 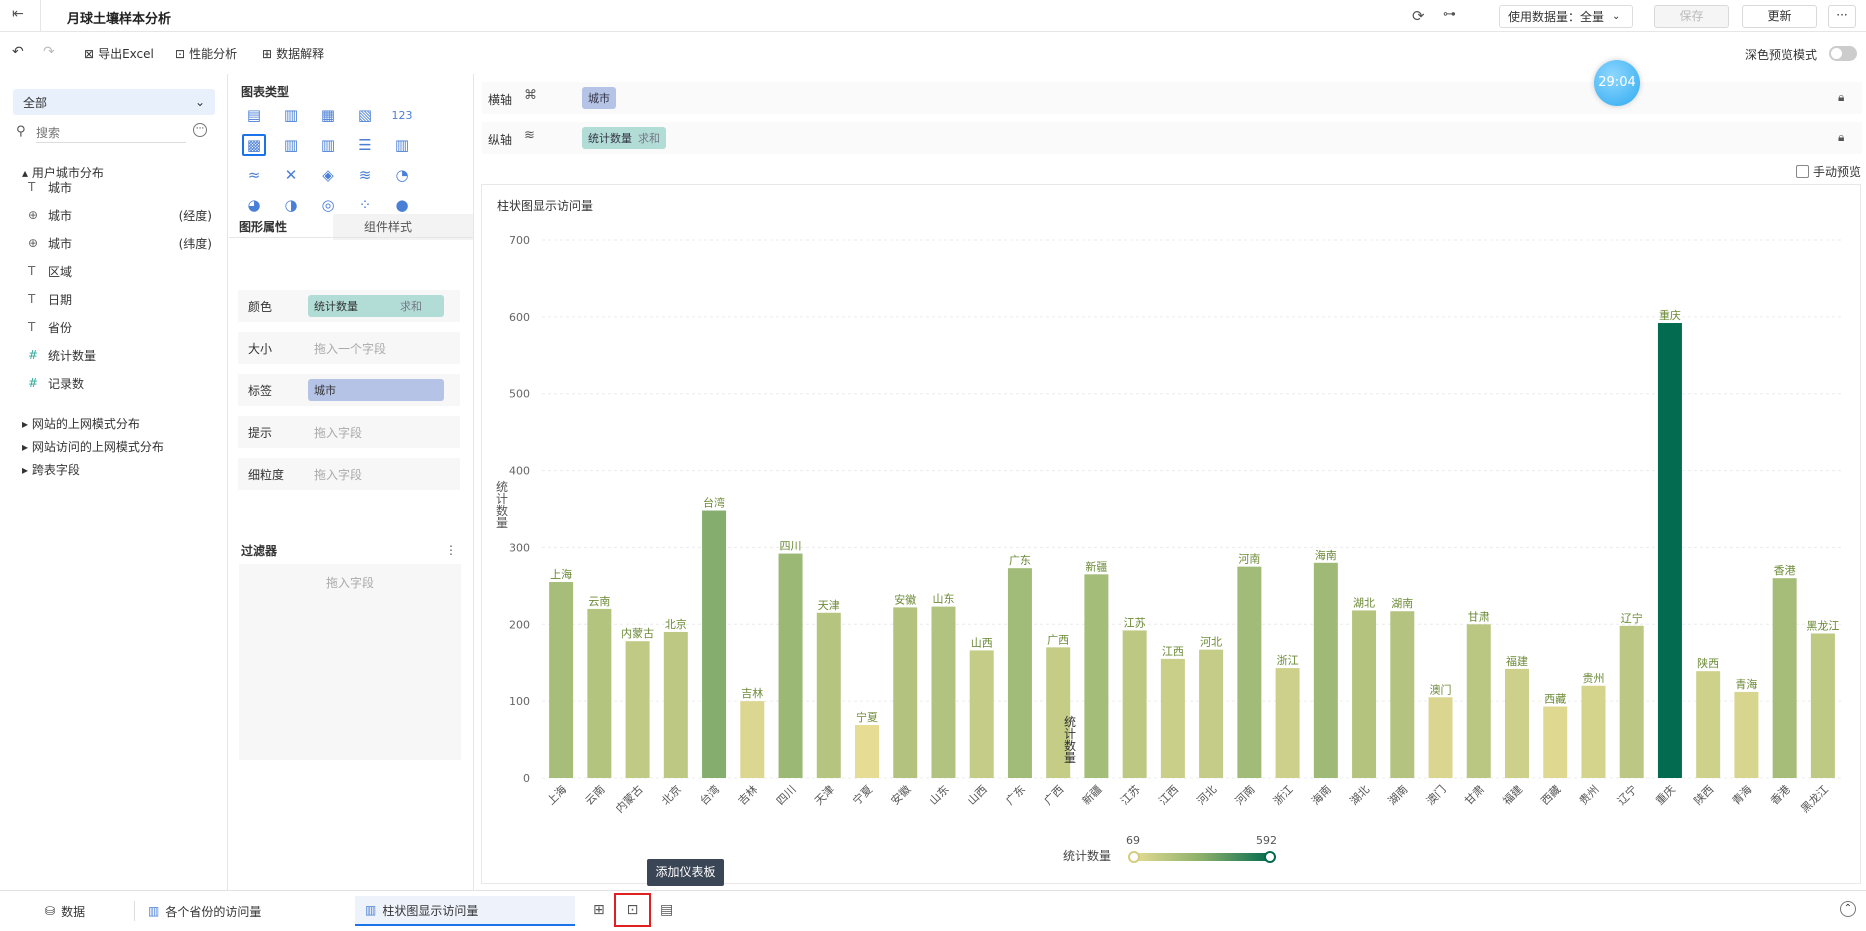 I want to click on tab-data: ⛁ 数据, so click(x=65, y=911).